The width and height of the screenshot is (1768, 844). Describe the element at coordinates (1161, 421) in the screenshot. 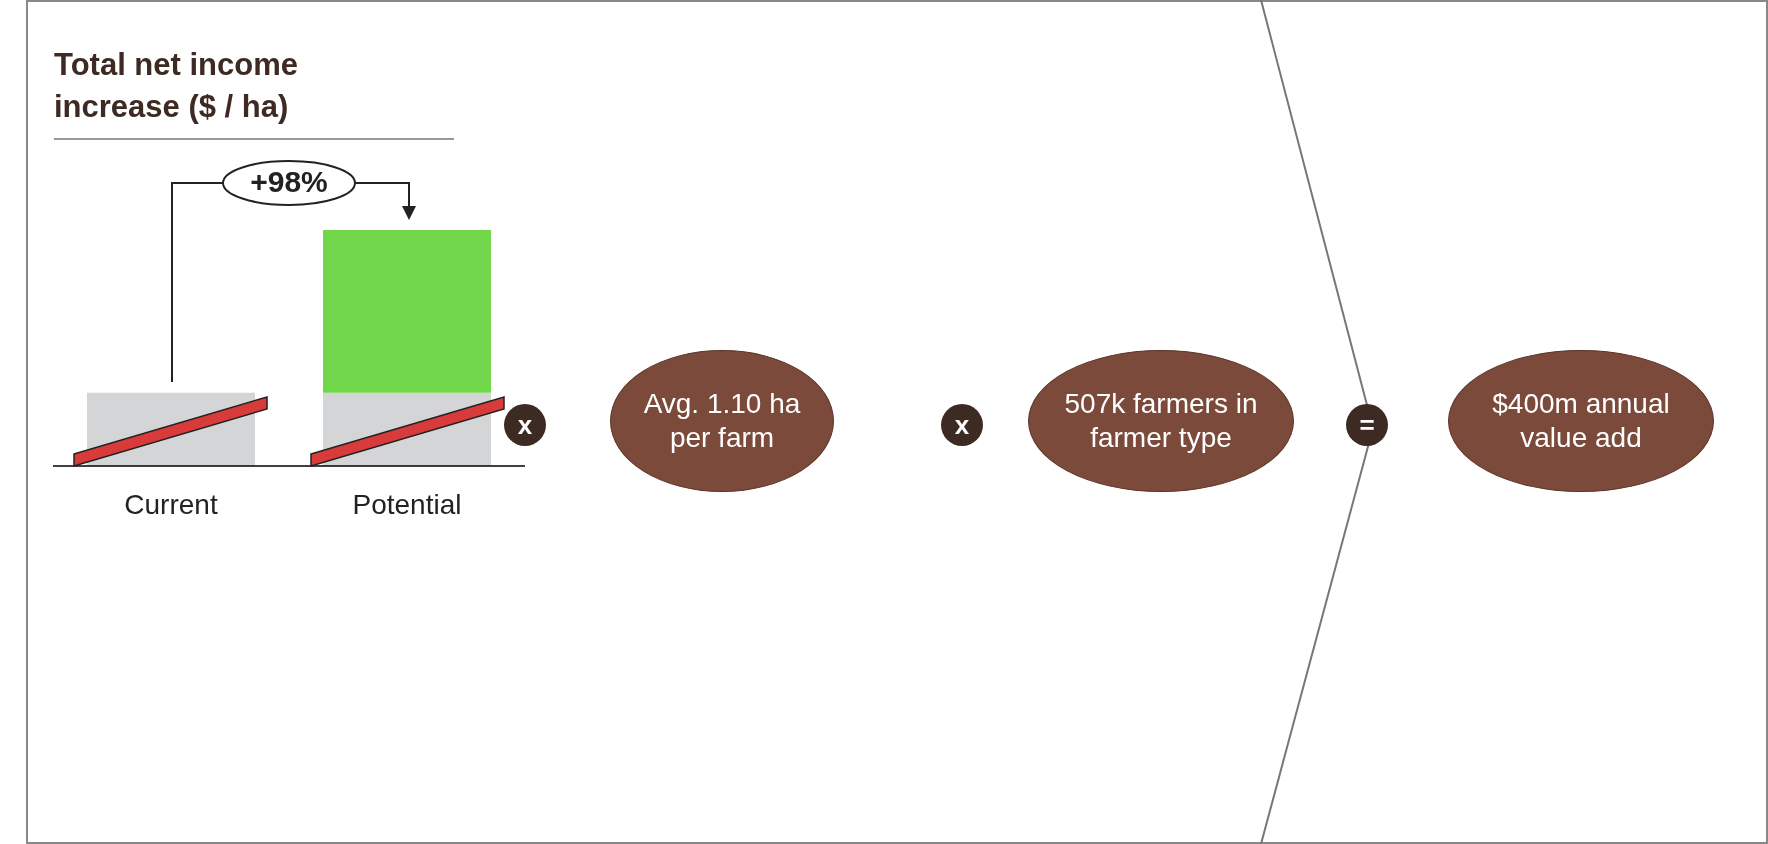

I see `text: 507k farmers in farmer type` at that location.